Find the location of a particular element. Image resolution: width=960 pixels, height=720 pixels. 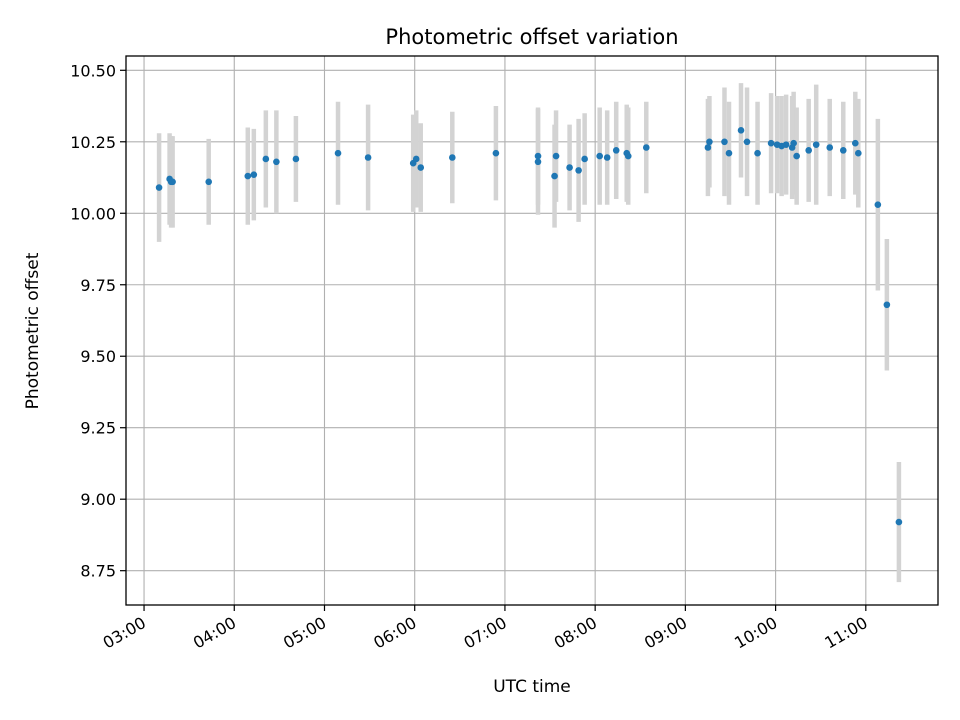

y-tick-label: 10.50 is located at coordinates (93, 70).